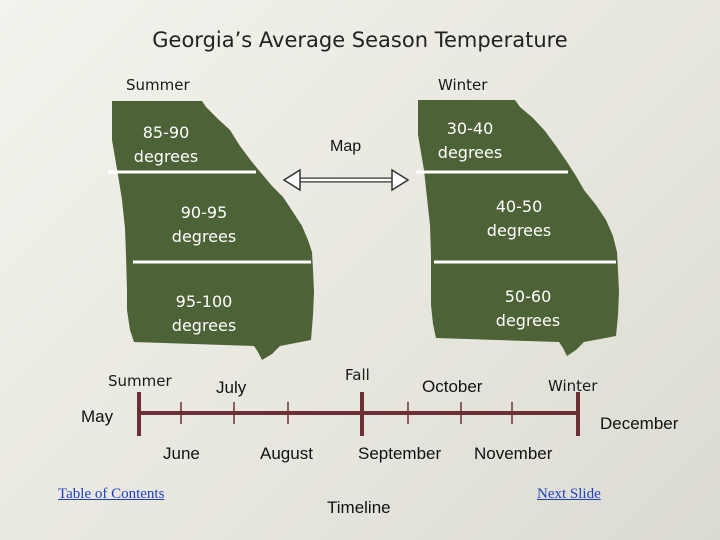 The image size is (720, 540). Describe the element at coordinates (358, 414) in the screenshot. I see `timeline-axis` at that location.